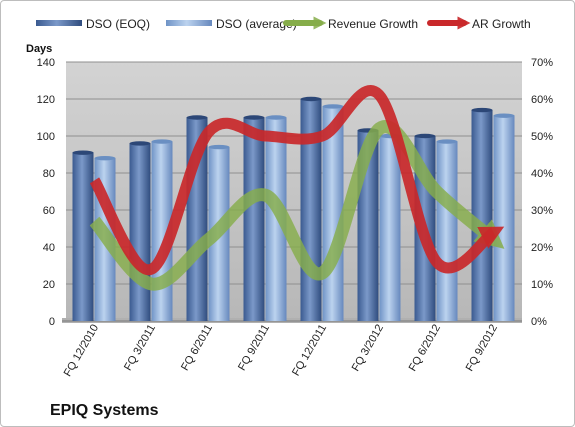  Describe the element at coordinates (46, 192) in the screenshot. I see `y-axis-ticks: 0 20 40 60 80 100 120 140` at that location.